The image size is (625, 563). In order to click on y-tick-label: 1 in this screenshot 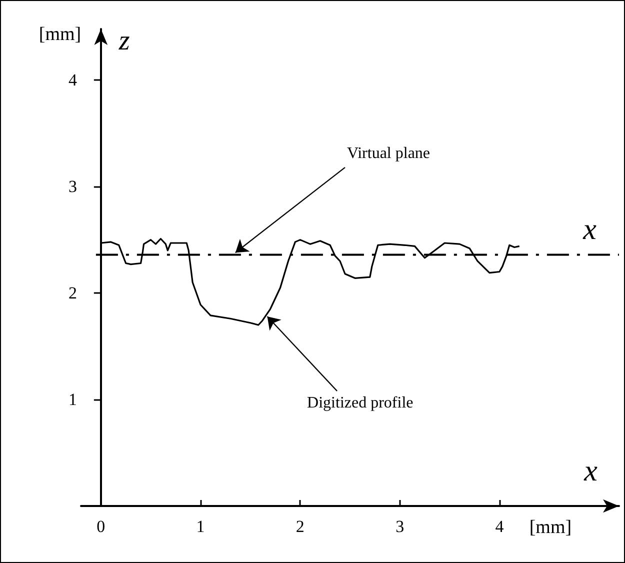, I will do `click(72, 400)`.